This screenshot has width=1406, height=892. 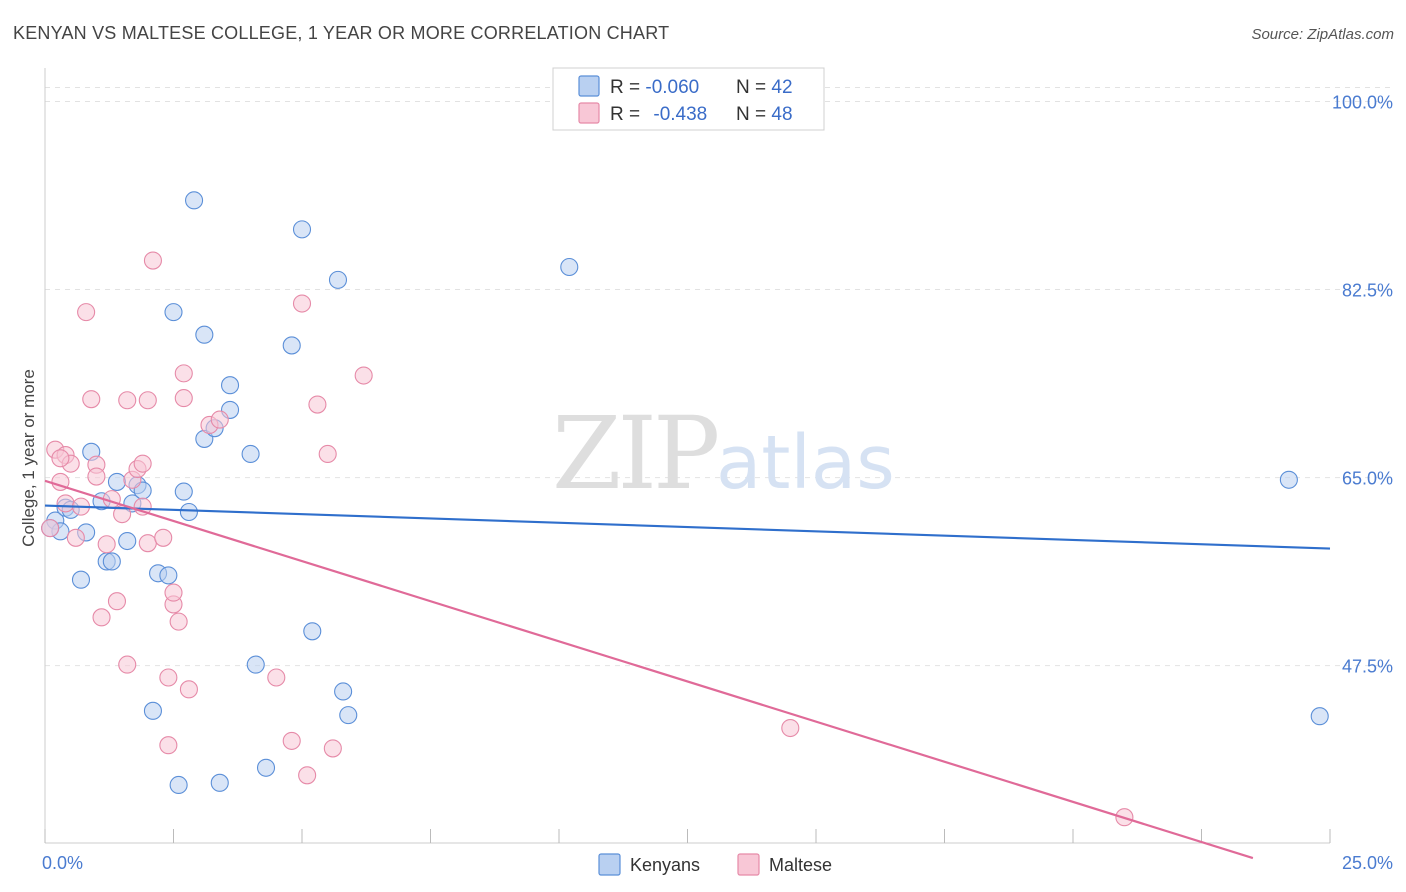 What do you see at coordinates (1362, 384) in the screenshot?
I see `y-tick-labels: 47.5% 65.0% 82.5% 100.0%` at bounding box center [1362, 384].